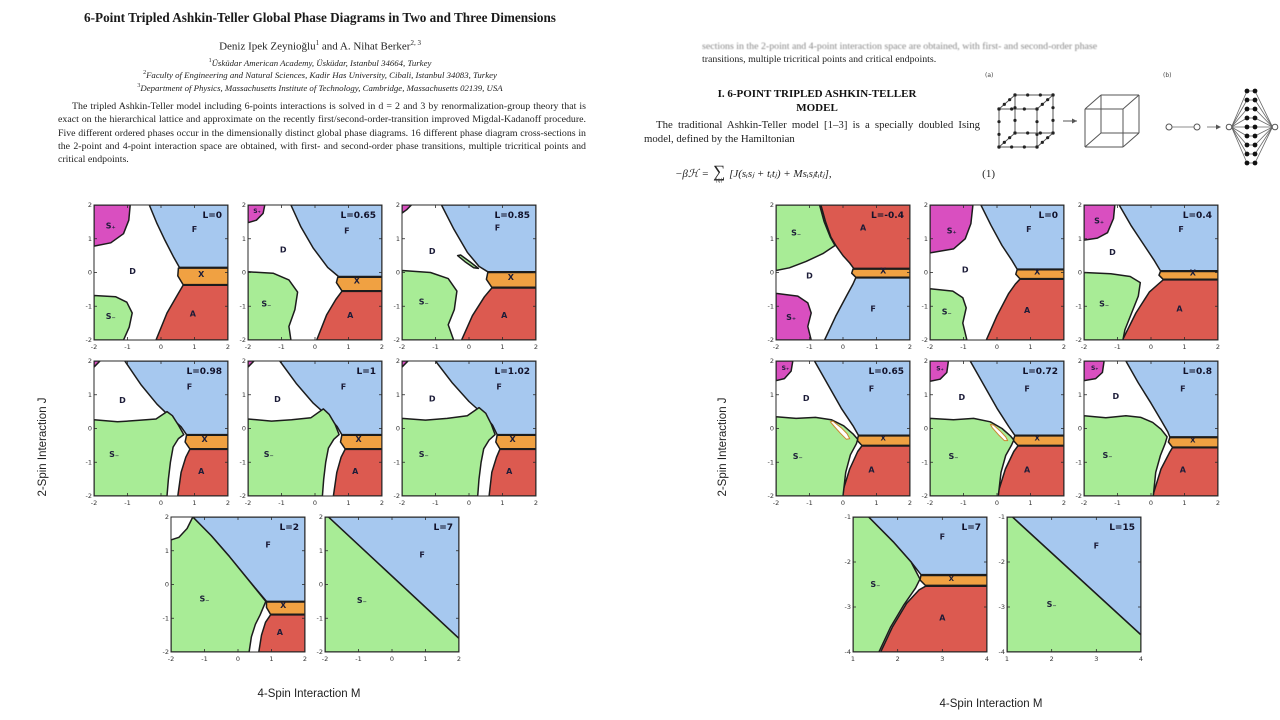 The image size is (1280, 720). Describe the element at coordinates (1096, 659) in the screenshot. I see `svg-text: 3` at that location.